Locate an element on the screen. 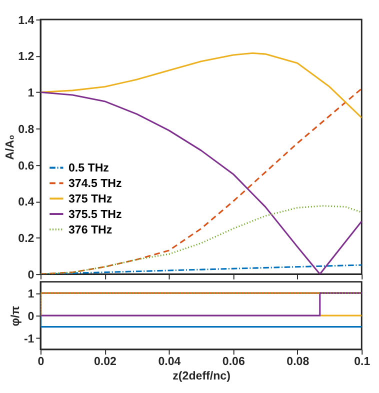 This screenshot has height=393, width=379. legend-label: 0.5 THz is located at coordinates (89, 168).